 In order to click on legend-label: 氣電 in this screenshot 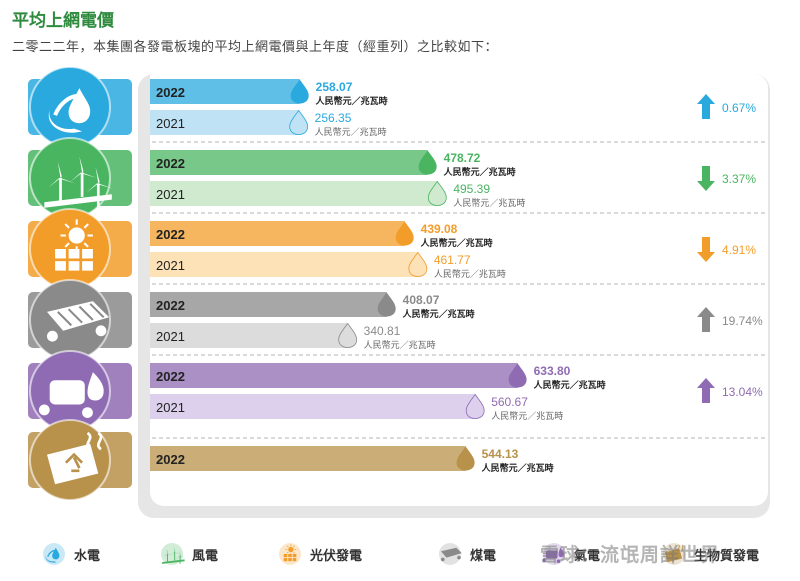, I will do `click(587, 555)`.